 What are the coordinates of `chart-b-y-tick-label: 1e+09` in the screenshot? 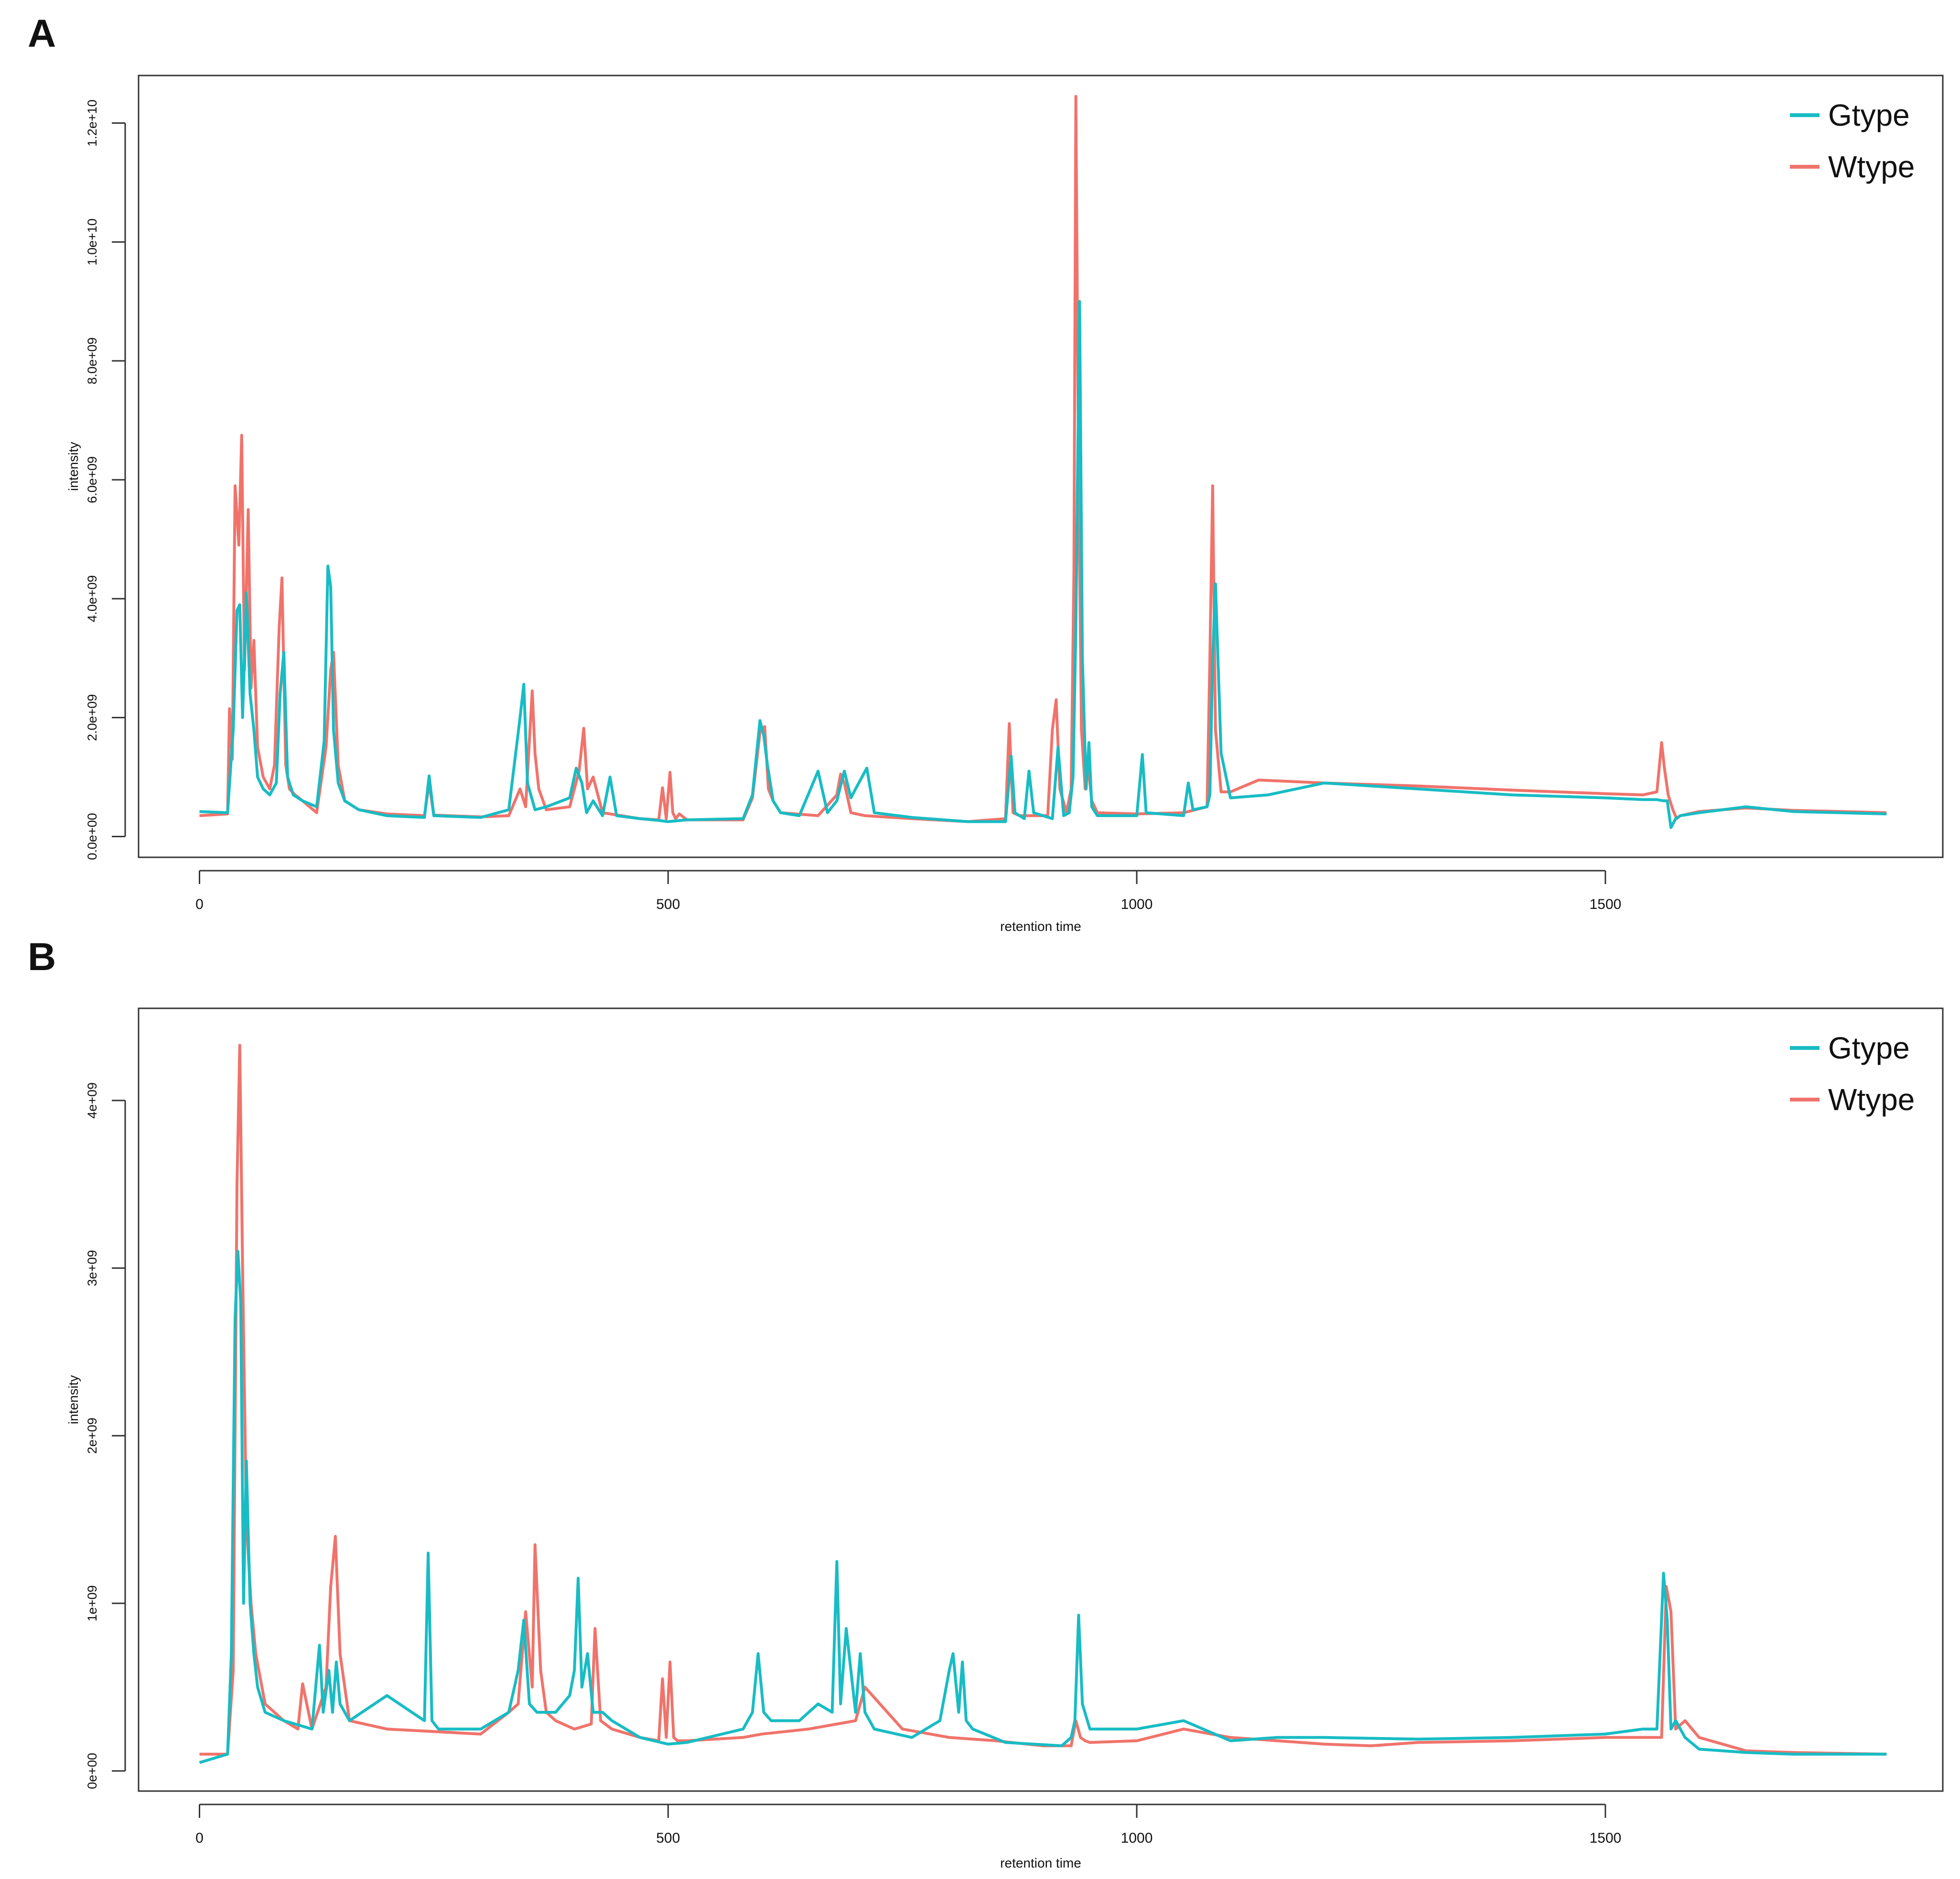 It's located at (92, 1603).